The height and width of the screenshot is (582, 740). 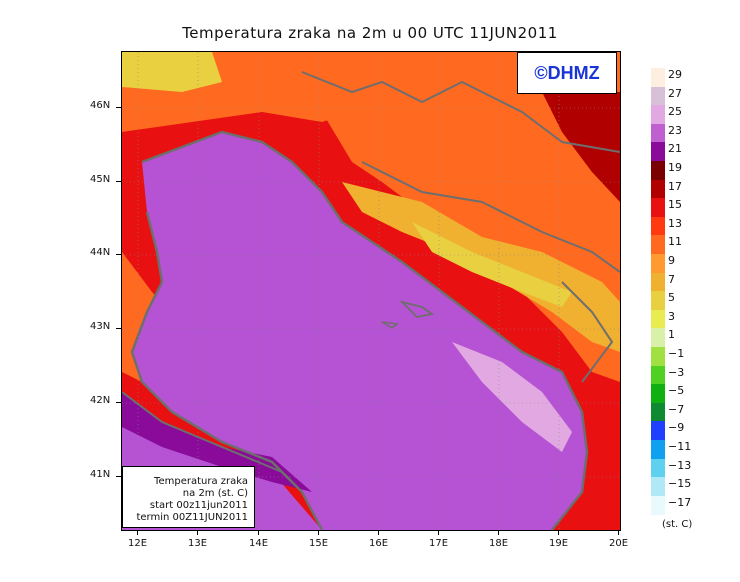 What do you see at coordinates (215, 493) in the screenshot?
I see `info-line-2: na 2m (st. C)` at bounding box center [215, 493].